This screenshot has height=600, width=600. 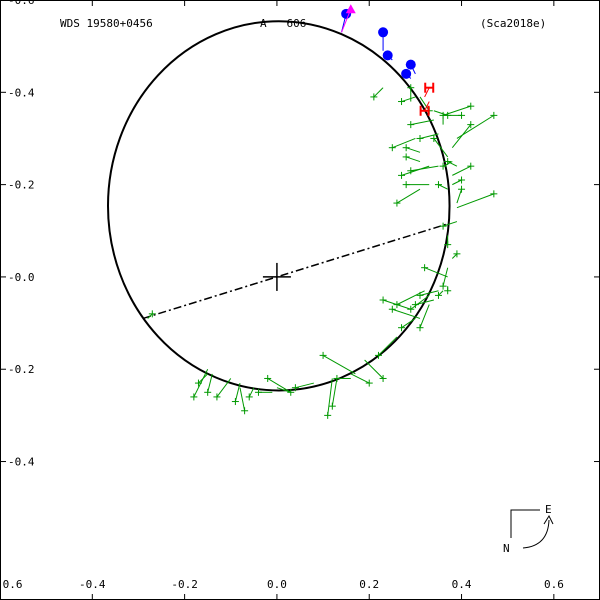 I want to click on last-point-triangle, so click(x=350, y=9).